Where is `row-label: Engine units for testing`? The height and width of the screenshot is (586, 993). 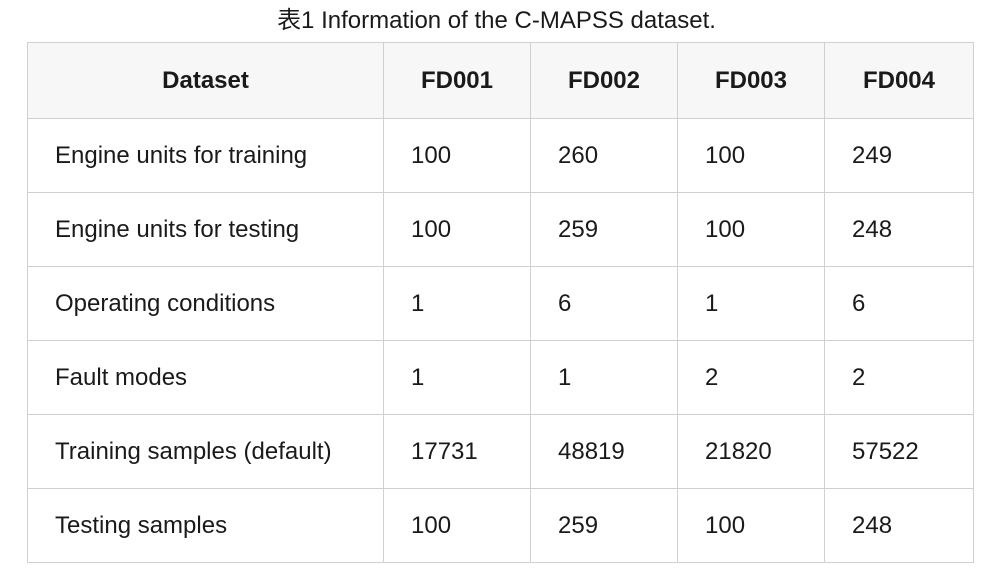
row-label: Engine units for testing is located at coordinates (205, 229).